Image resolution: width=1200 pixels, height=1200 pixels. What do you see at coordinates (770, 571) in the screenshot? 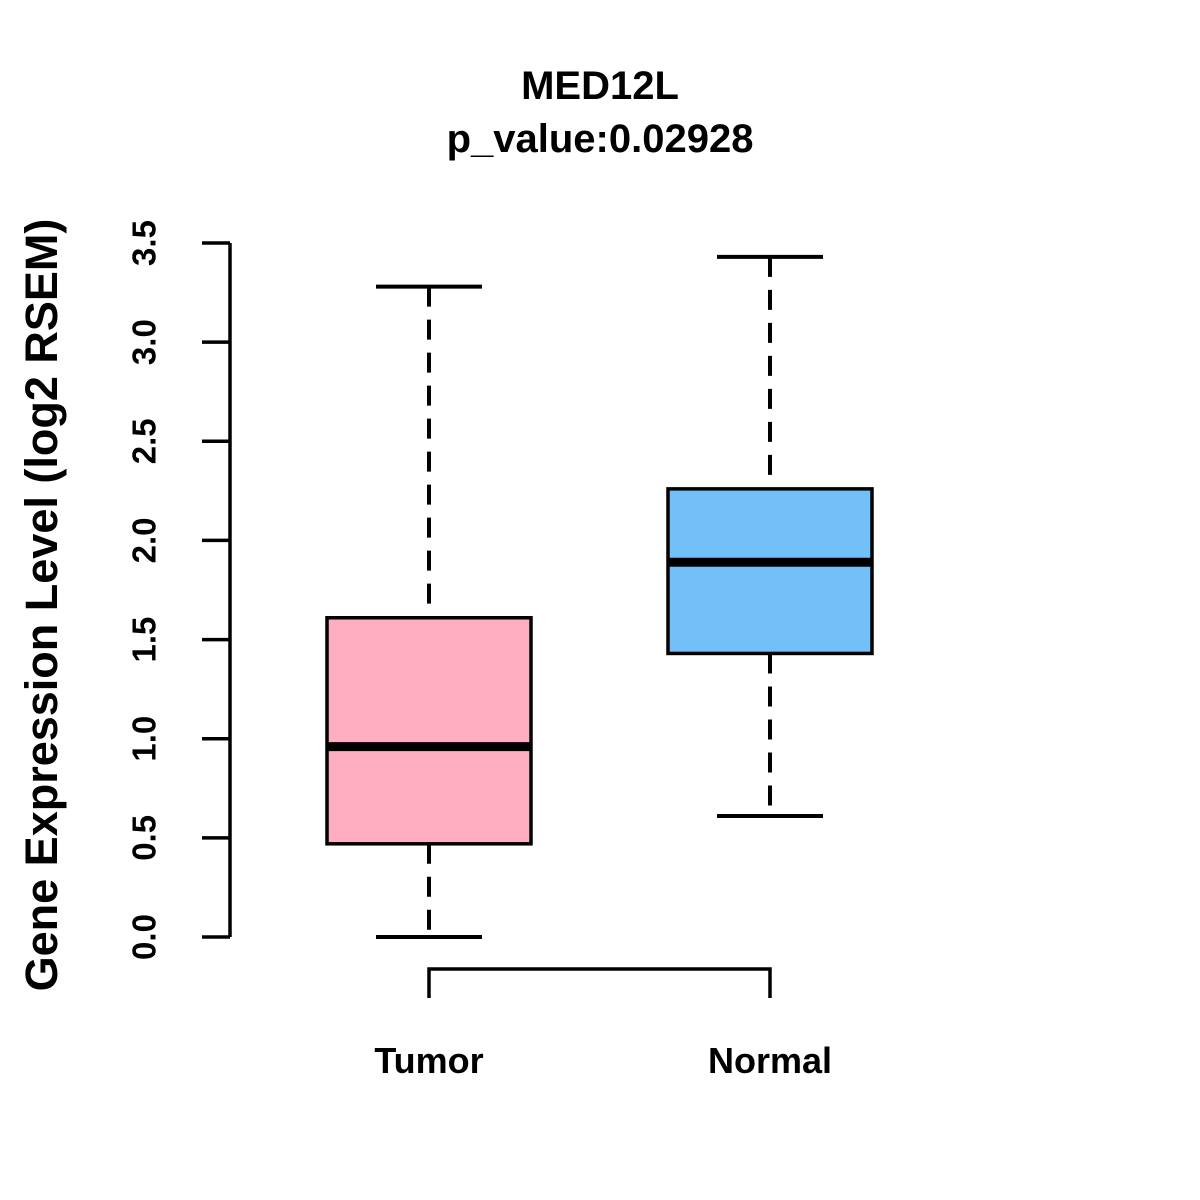
I see `normal-box` at bounding box center [770, 571].